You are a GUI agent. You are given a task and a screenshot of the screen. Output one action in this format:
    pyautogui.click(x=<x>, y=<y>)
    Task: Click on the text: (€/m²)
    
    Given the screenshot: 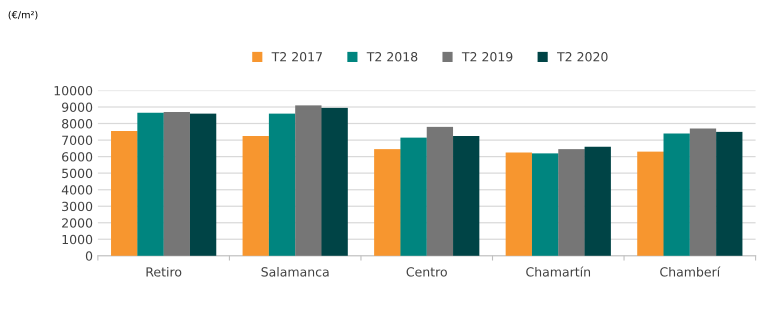 What is the action you would take?
    pyautogui.click(x=23, y=15)
    